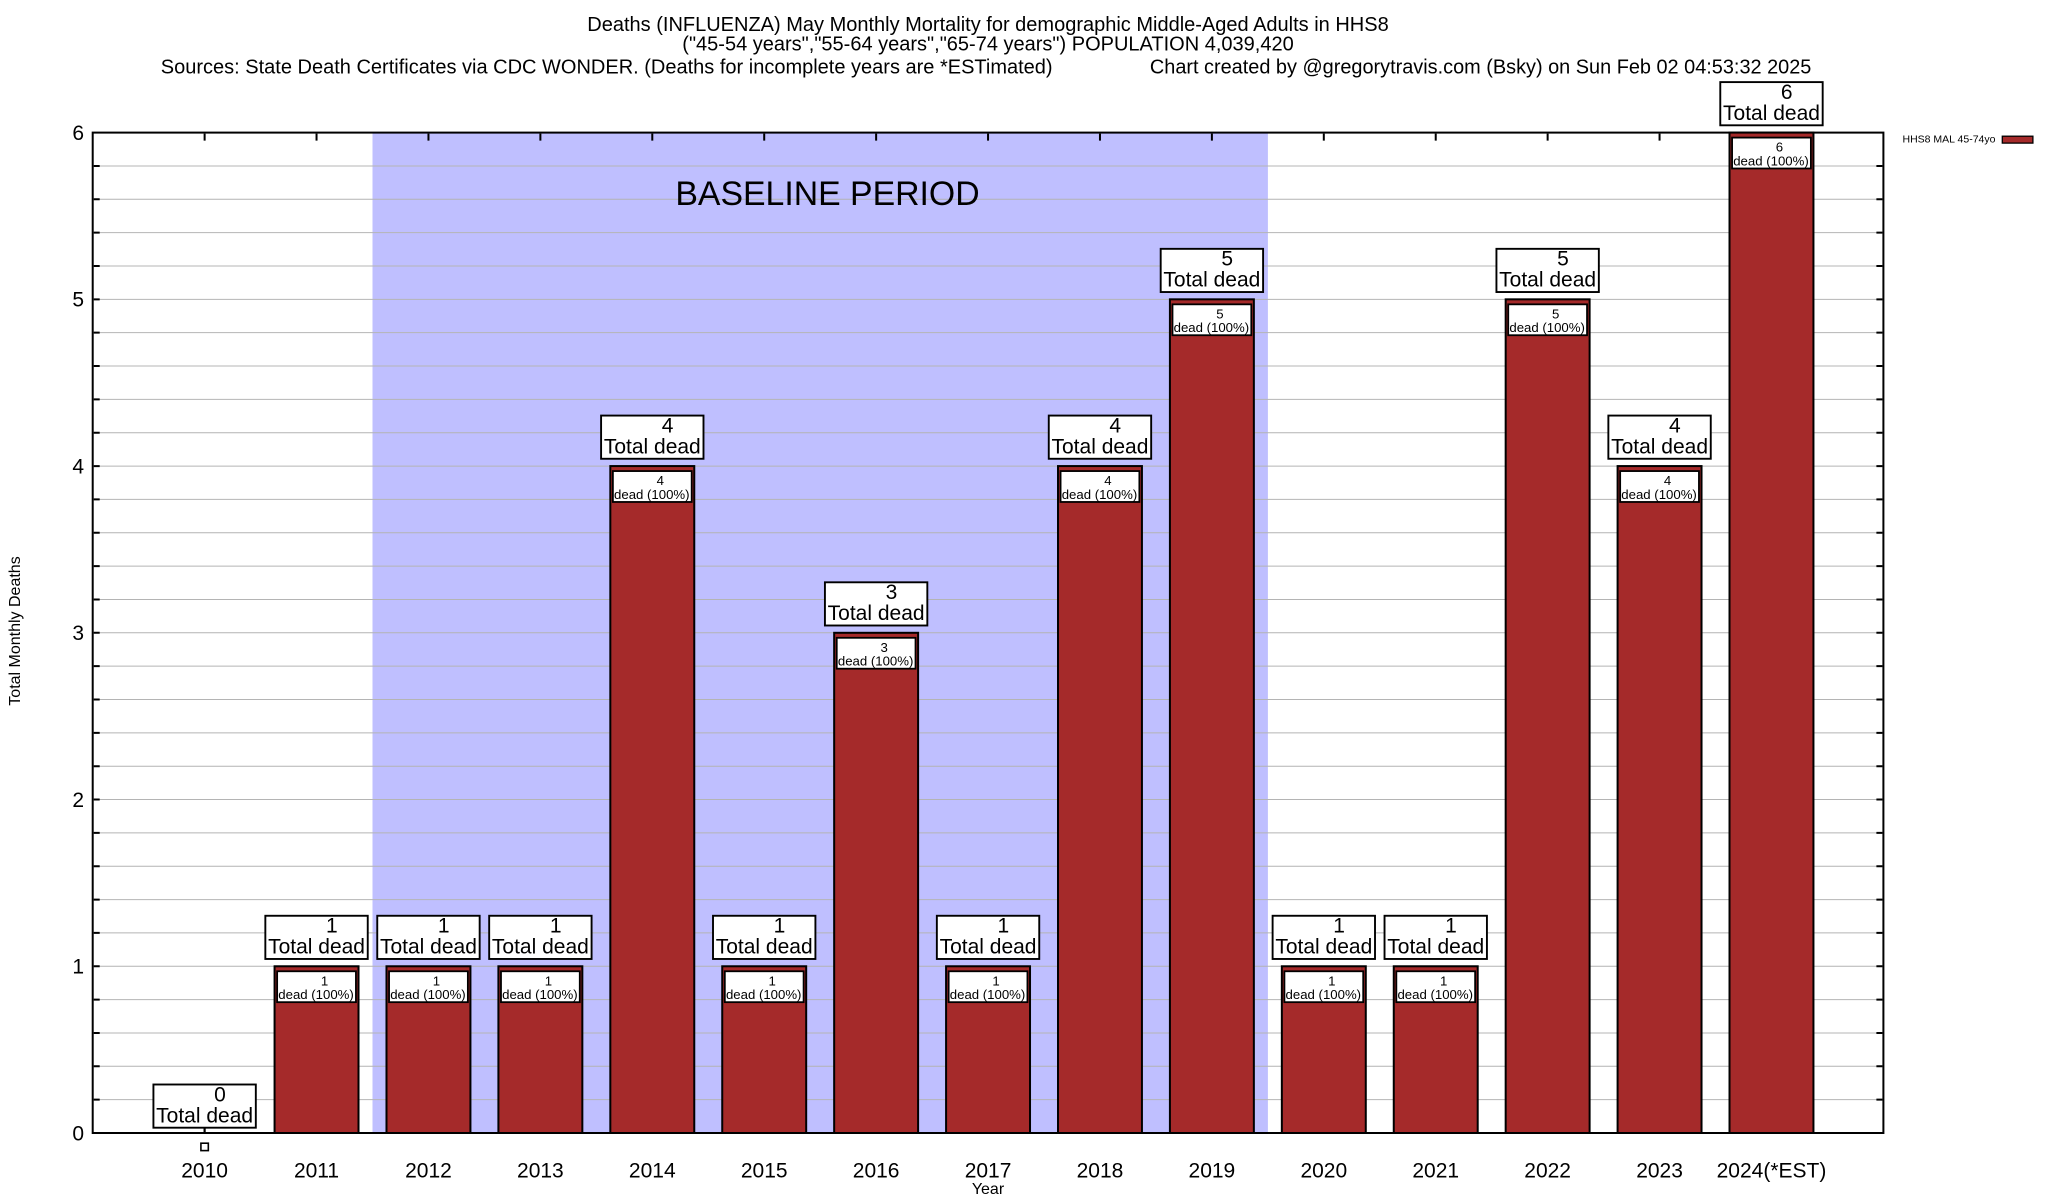 The height and width of the screenshot is (1200, 2048). Describe the element at coordinates (988, 1189) in the screenshot. I see `svg-text: Year` at that location.